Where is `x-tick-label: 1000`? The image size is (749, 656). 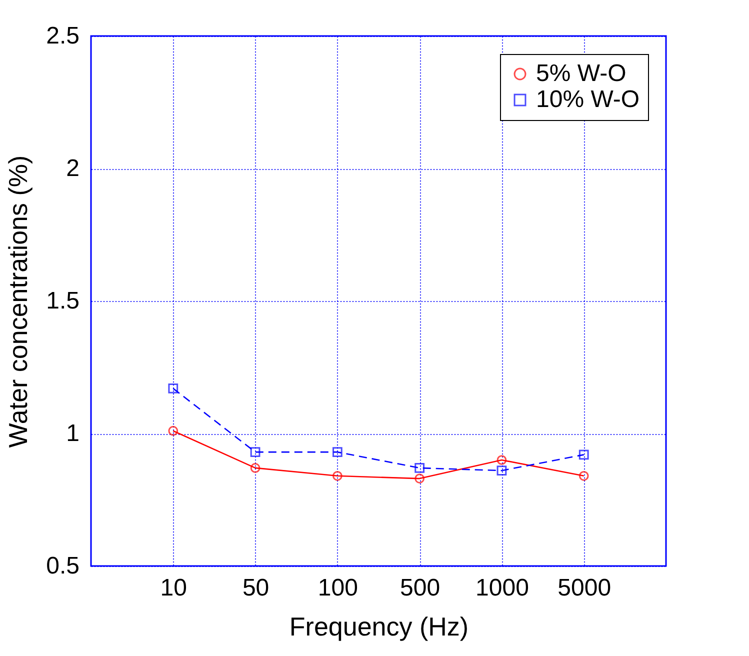 x-tick-label: 1000 is located at coordinates (502, 588).